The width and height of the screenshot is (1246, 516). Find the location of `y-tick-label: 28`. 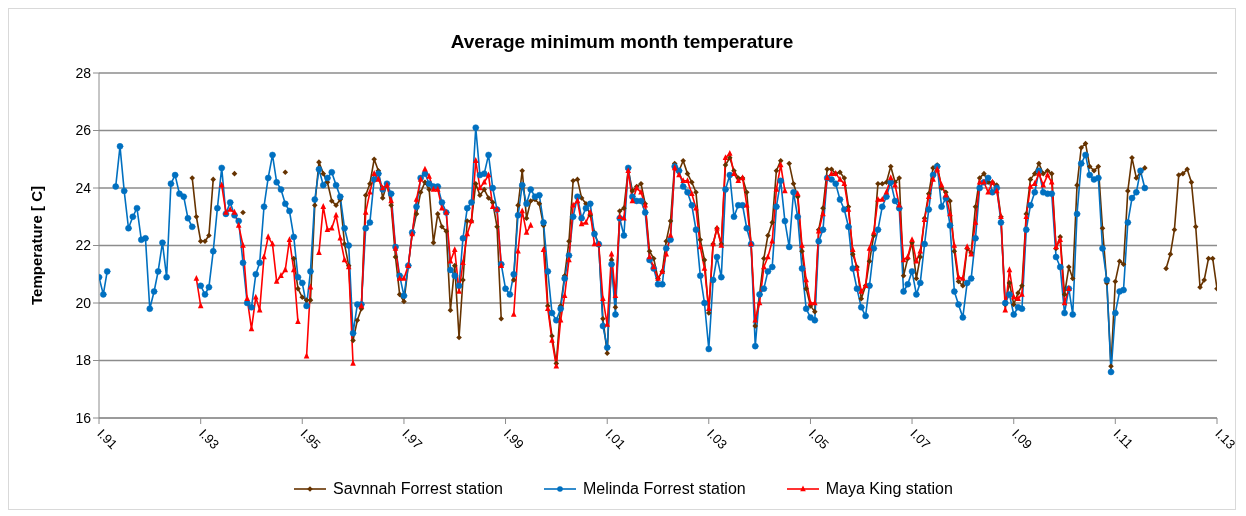

y-tick-label: 28 is located at coordinates (83, 72).